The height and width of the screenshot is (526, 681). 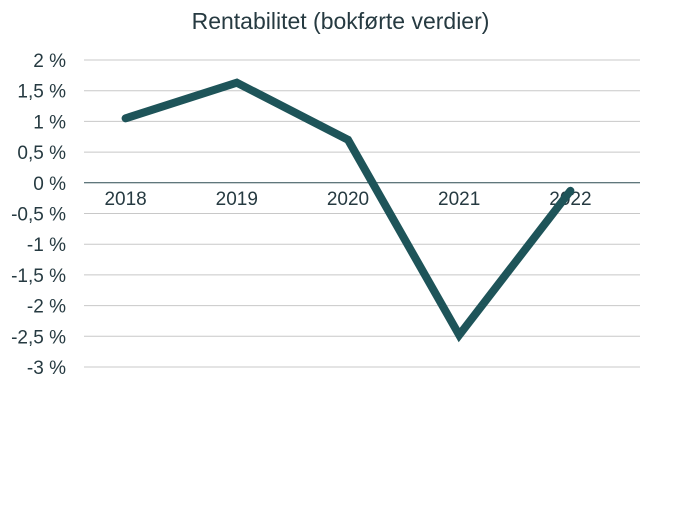 What do you see at coordinates (46, 307) in the screenshot?
I see `y-tick-label: -2 %` at bounding box center [46, 307].